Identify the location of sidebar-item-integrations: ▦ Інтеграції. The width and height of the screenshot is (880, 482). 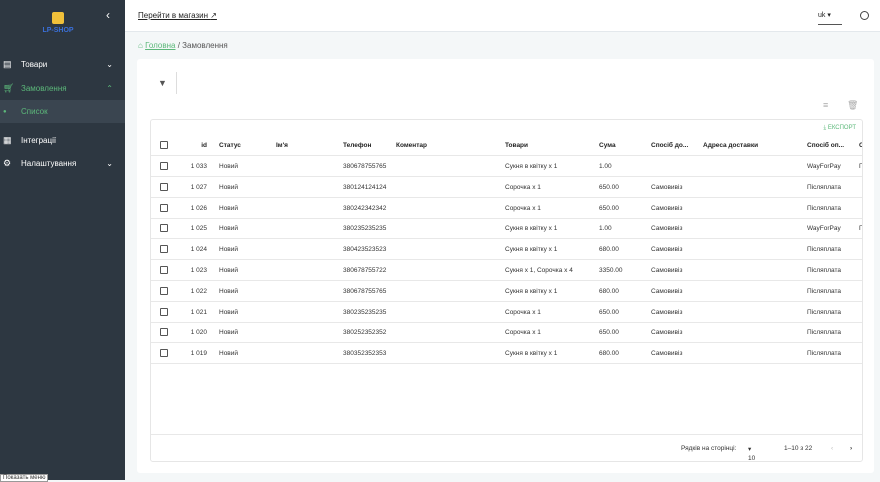
(30, 140).